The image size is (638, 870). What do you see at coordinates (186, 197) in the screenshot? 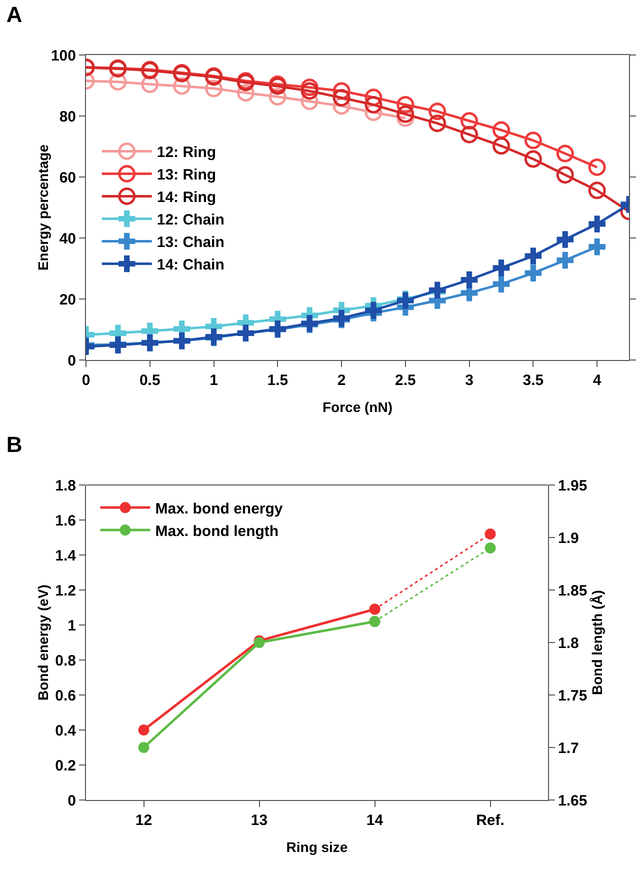
I see `legend-label: 14: Ring` at bounding box center [186, 197].